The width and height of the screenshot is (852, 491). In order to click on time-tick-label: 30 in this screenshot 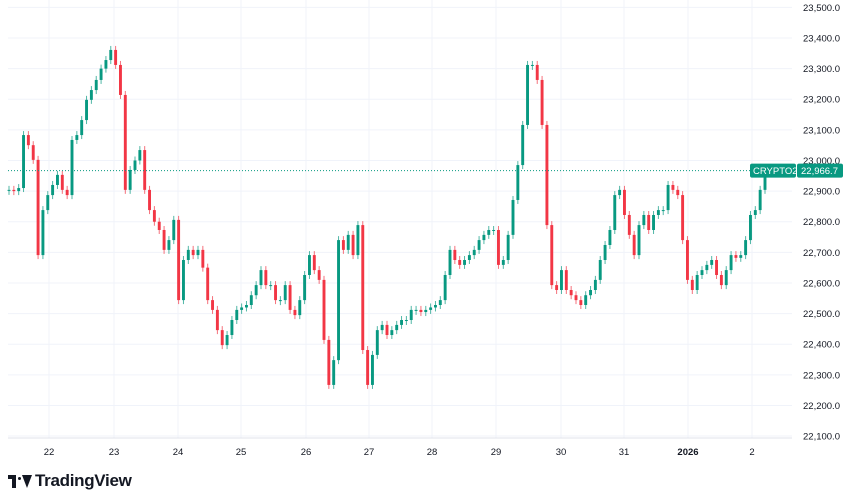, I will do `click(561, 452)`.